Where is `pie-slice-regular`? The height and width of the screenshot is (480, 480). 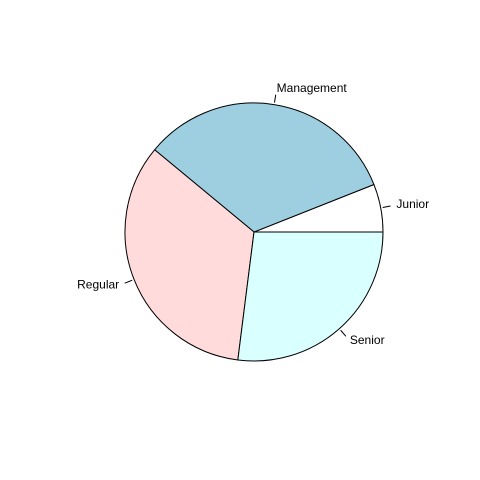
pie-slice-regular is located at coordinates (189, 255).